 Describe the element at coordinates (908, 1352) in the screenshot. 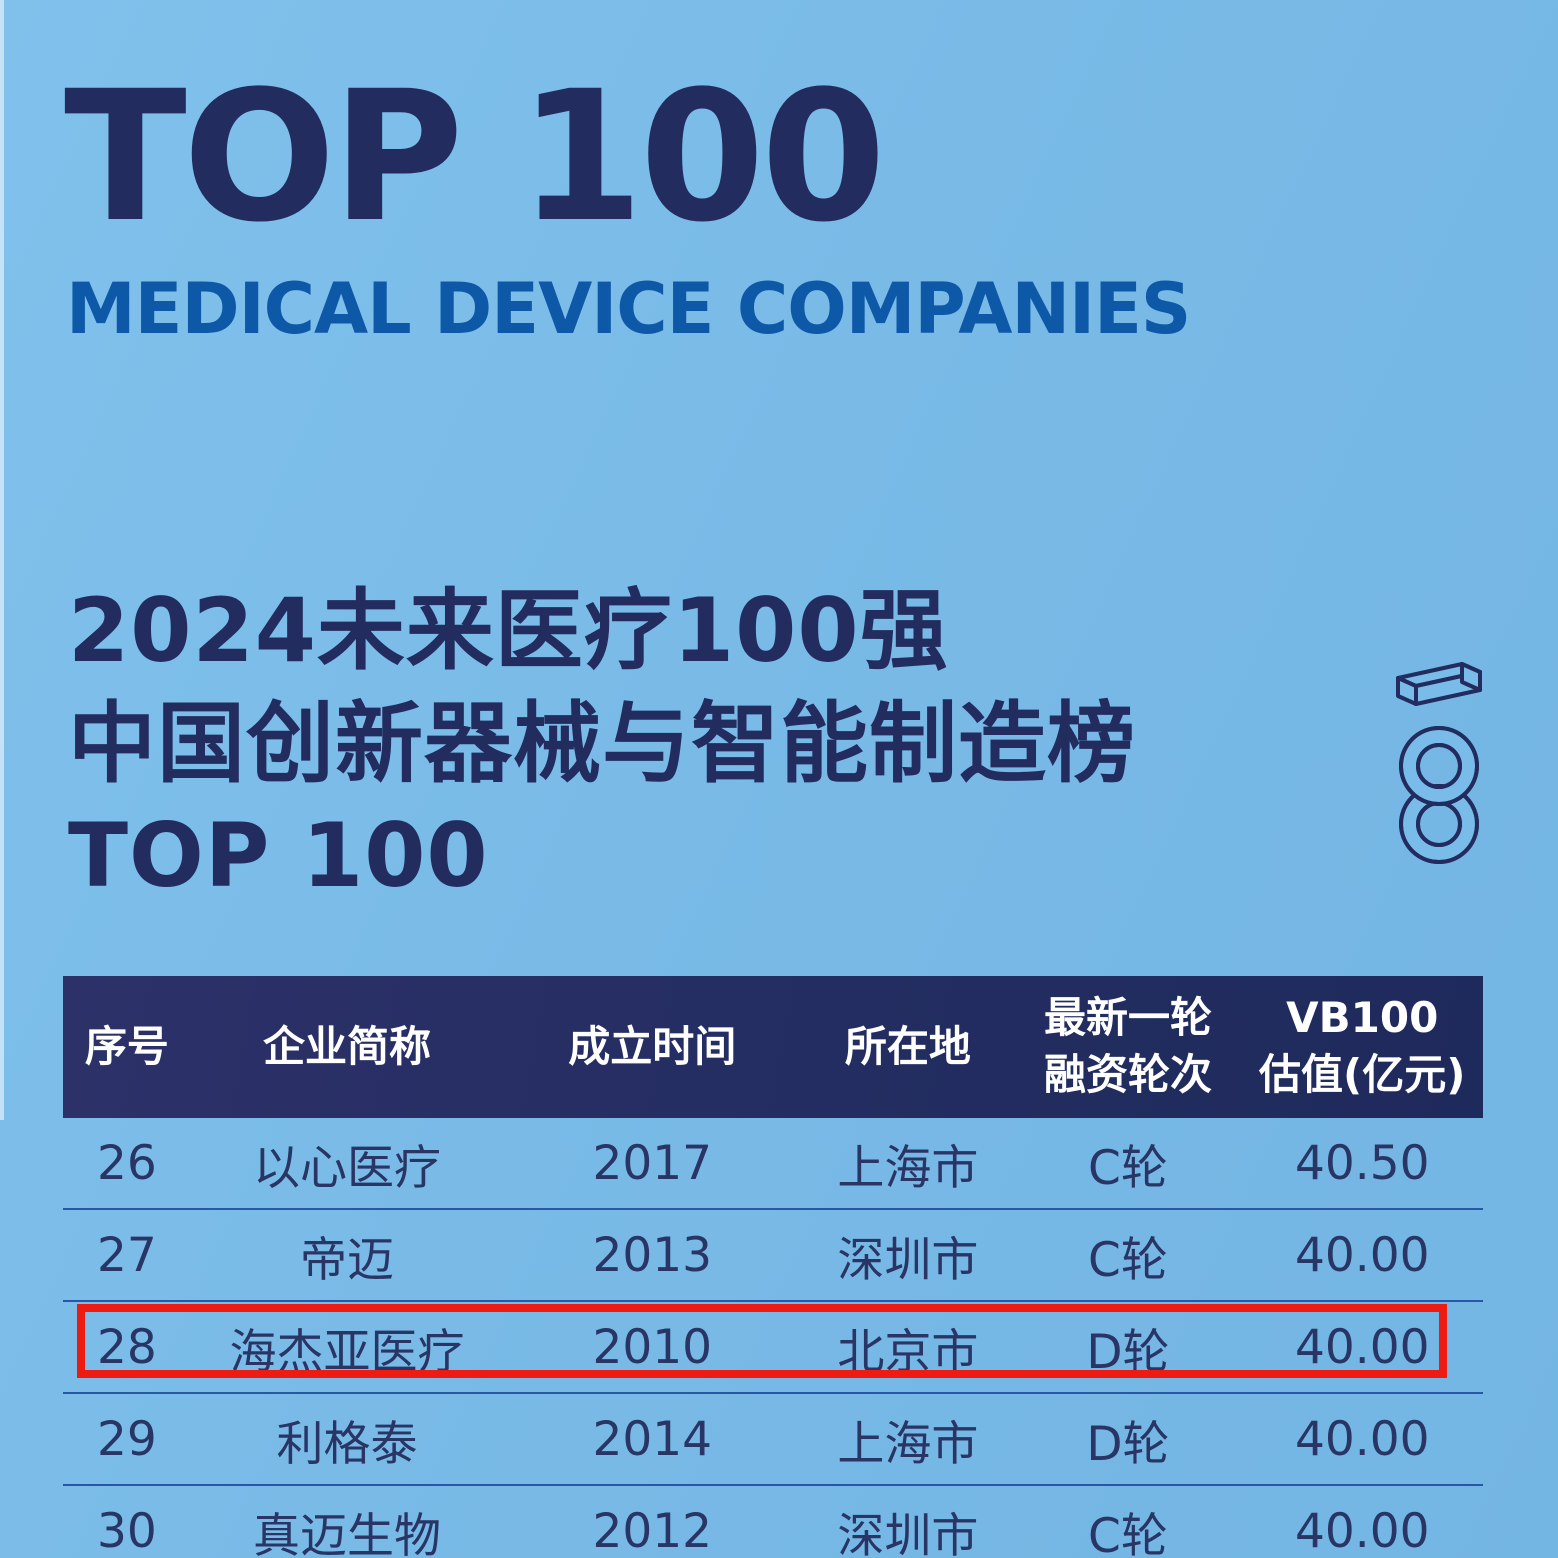

I see `cell-location: 北京市` at that location.